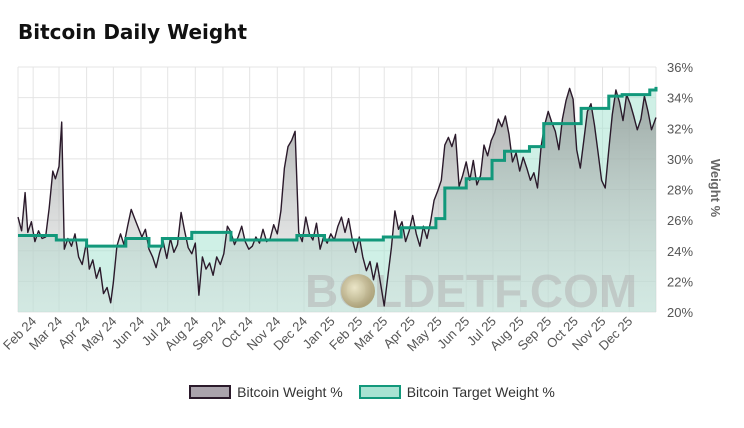  Describe the element at coordinates (680, 220) in the screenshot. I see `y-tick-label: 26%` at that location.